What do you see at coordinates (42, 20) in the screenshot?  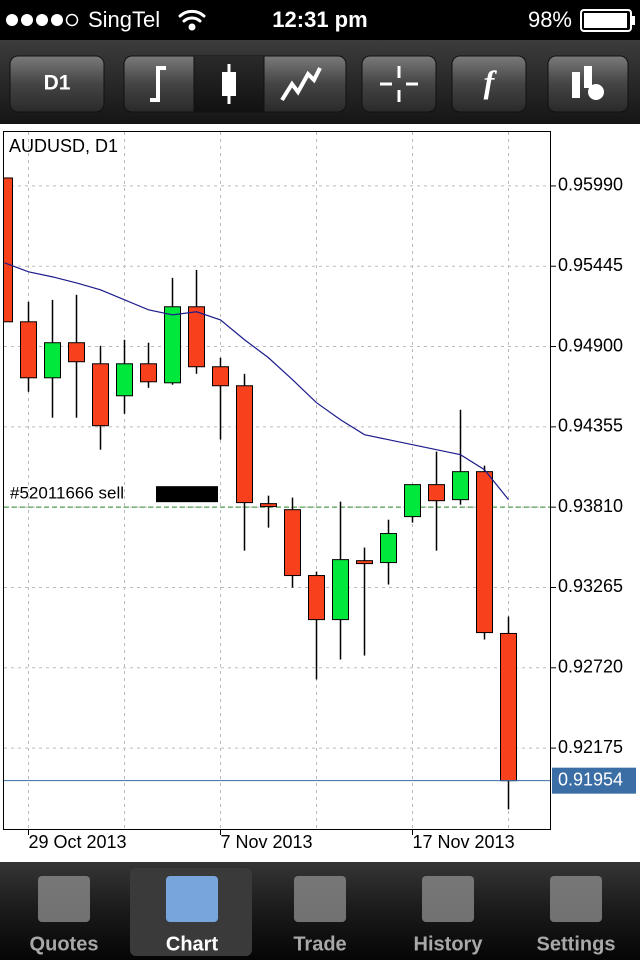 I see `signal` at bounding box center [42, 20].